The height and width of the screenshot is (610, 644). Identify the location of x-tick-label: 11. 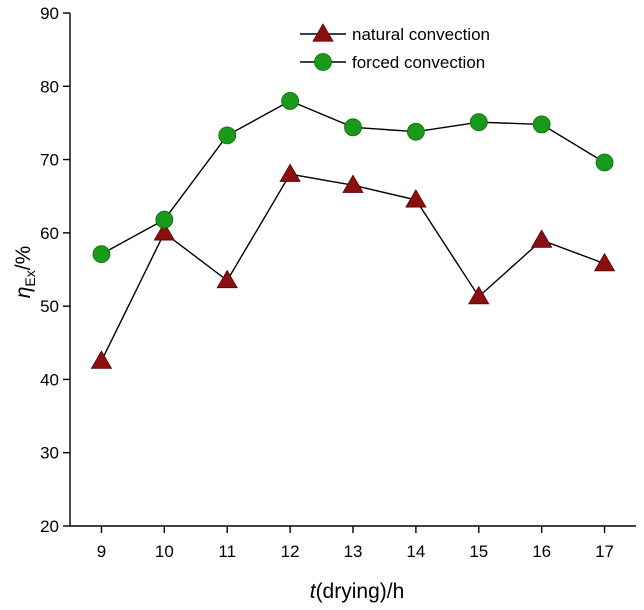
(227, 551).